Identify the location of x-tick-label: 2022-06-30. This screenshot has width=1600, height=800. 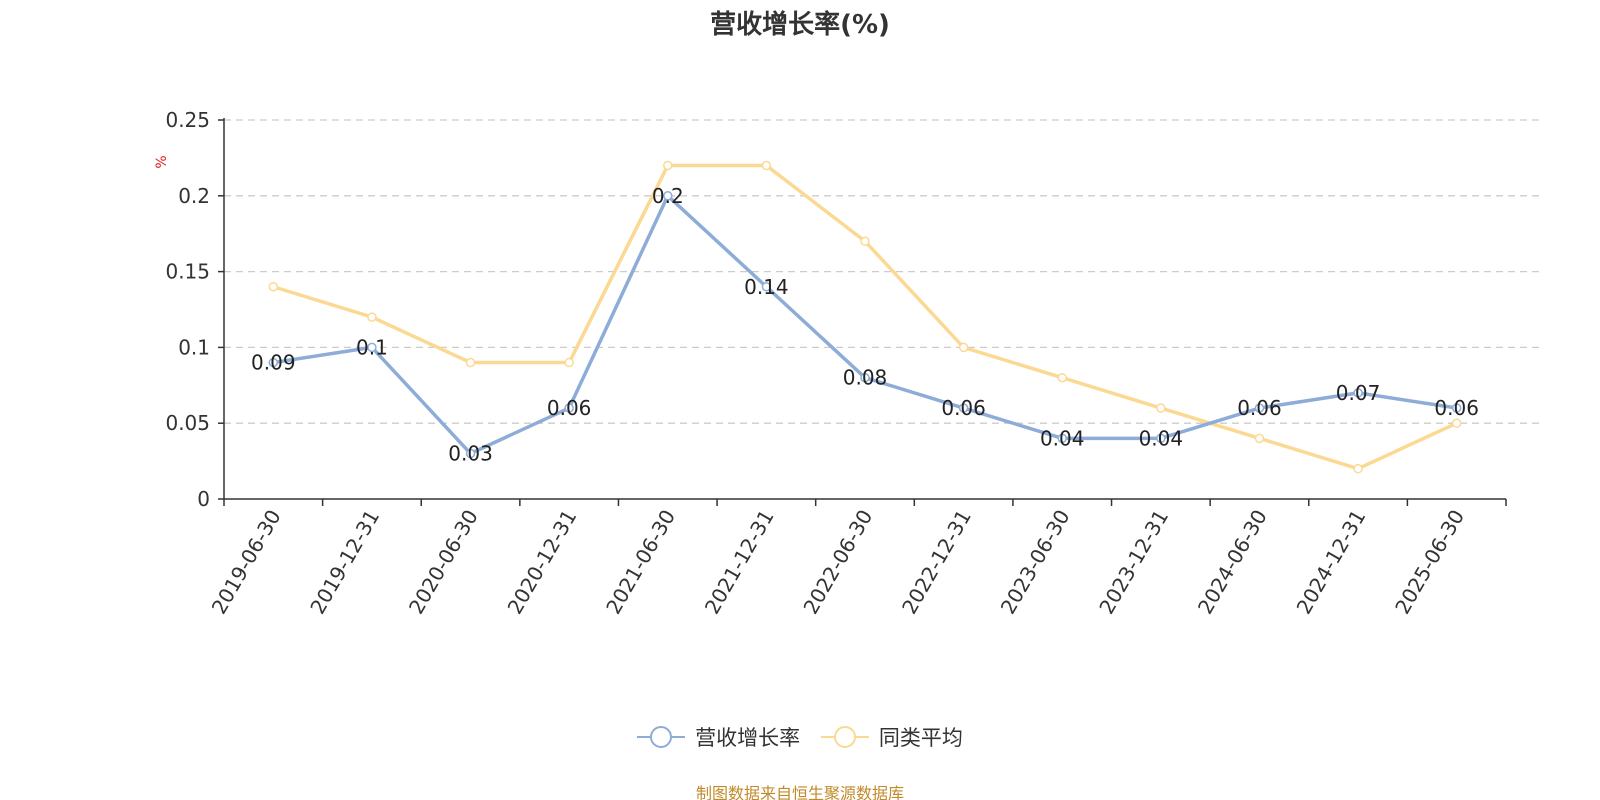
(837, 562).